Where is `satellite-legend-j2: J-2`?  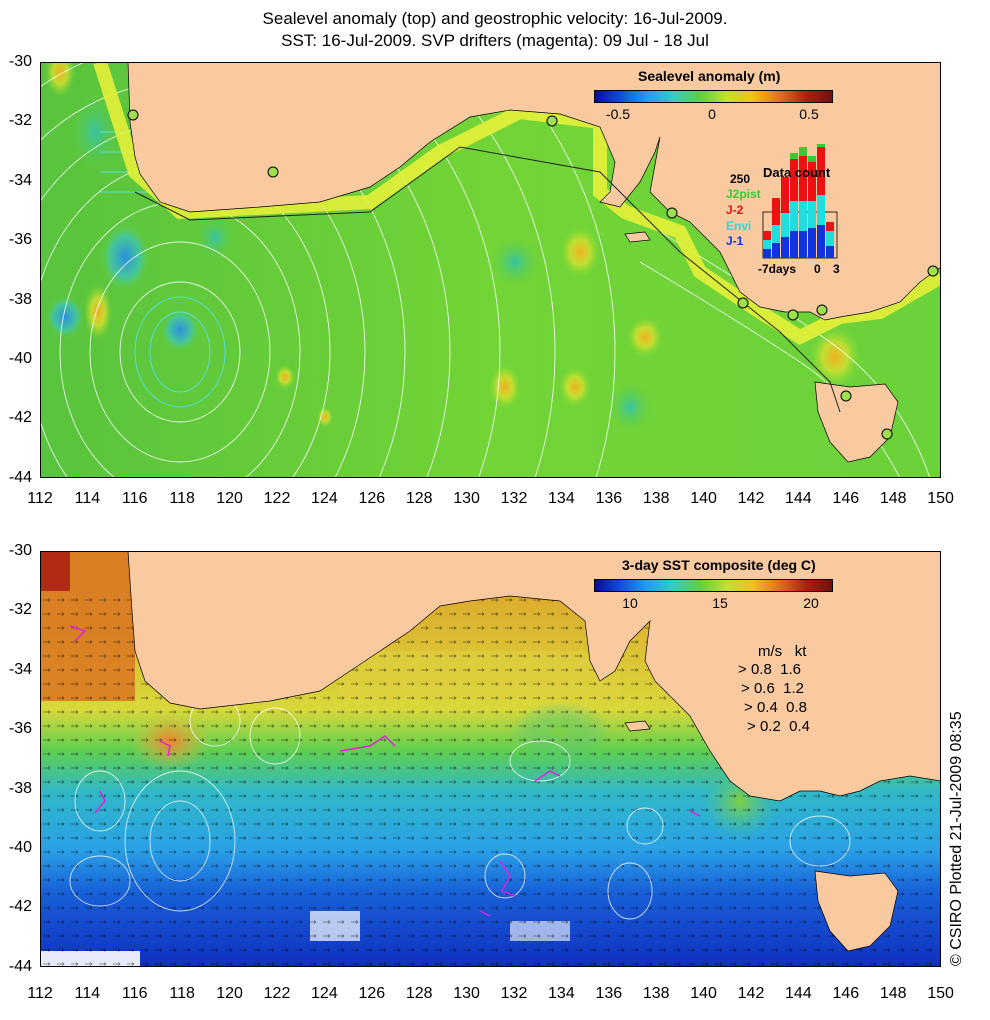 satellite-legend-j2: J-2 is located at coordinates (735, 210).